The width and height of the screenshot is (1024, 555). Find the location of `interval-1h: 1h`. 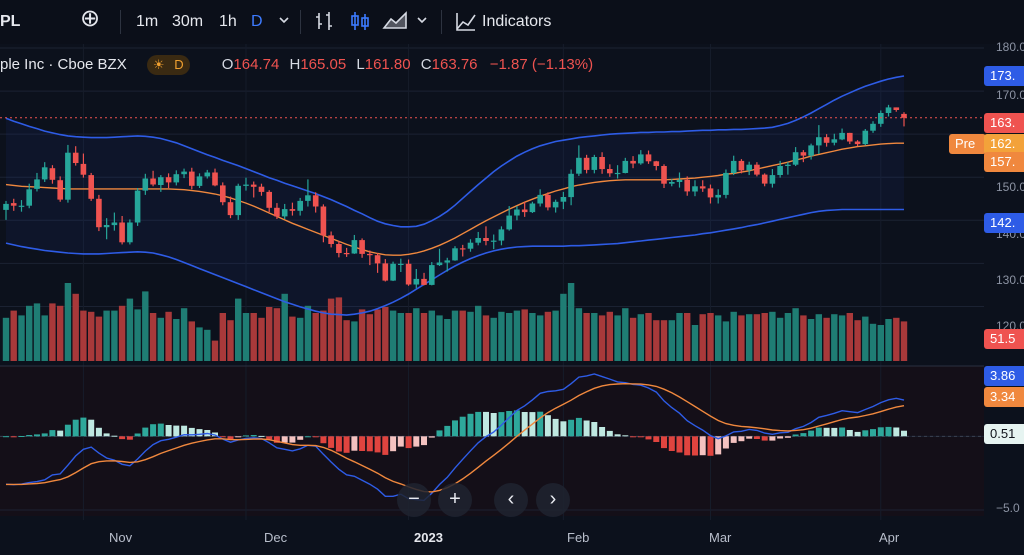

interval-1h: 1h is located at coordinates (228, 21).